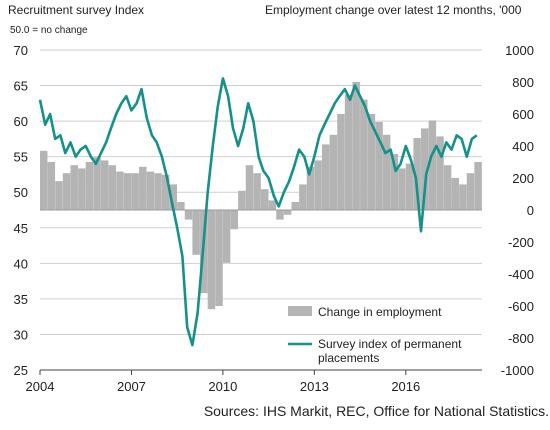 The width and height of the screenshot is (550, 430). Describe the element at coordinates (21, 370) in the screenshot. I see `left-tick-label: 25` at that location.